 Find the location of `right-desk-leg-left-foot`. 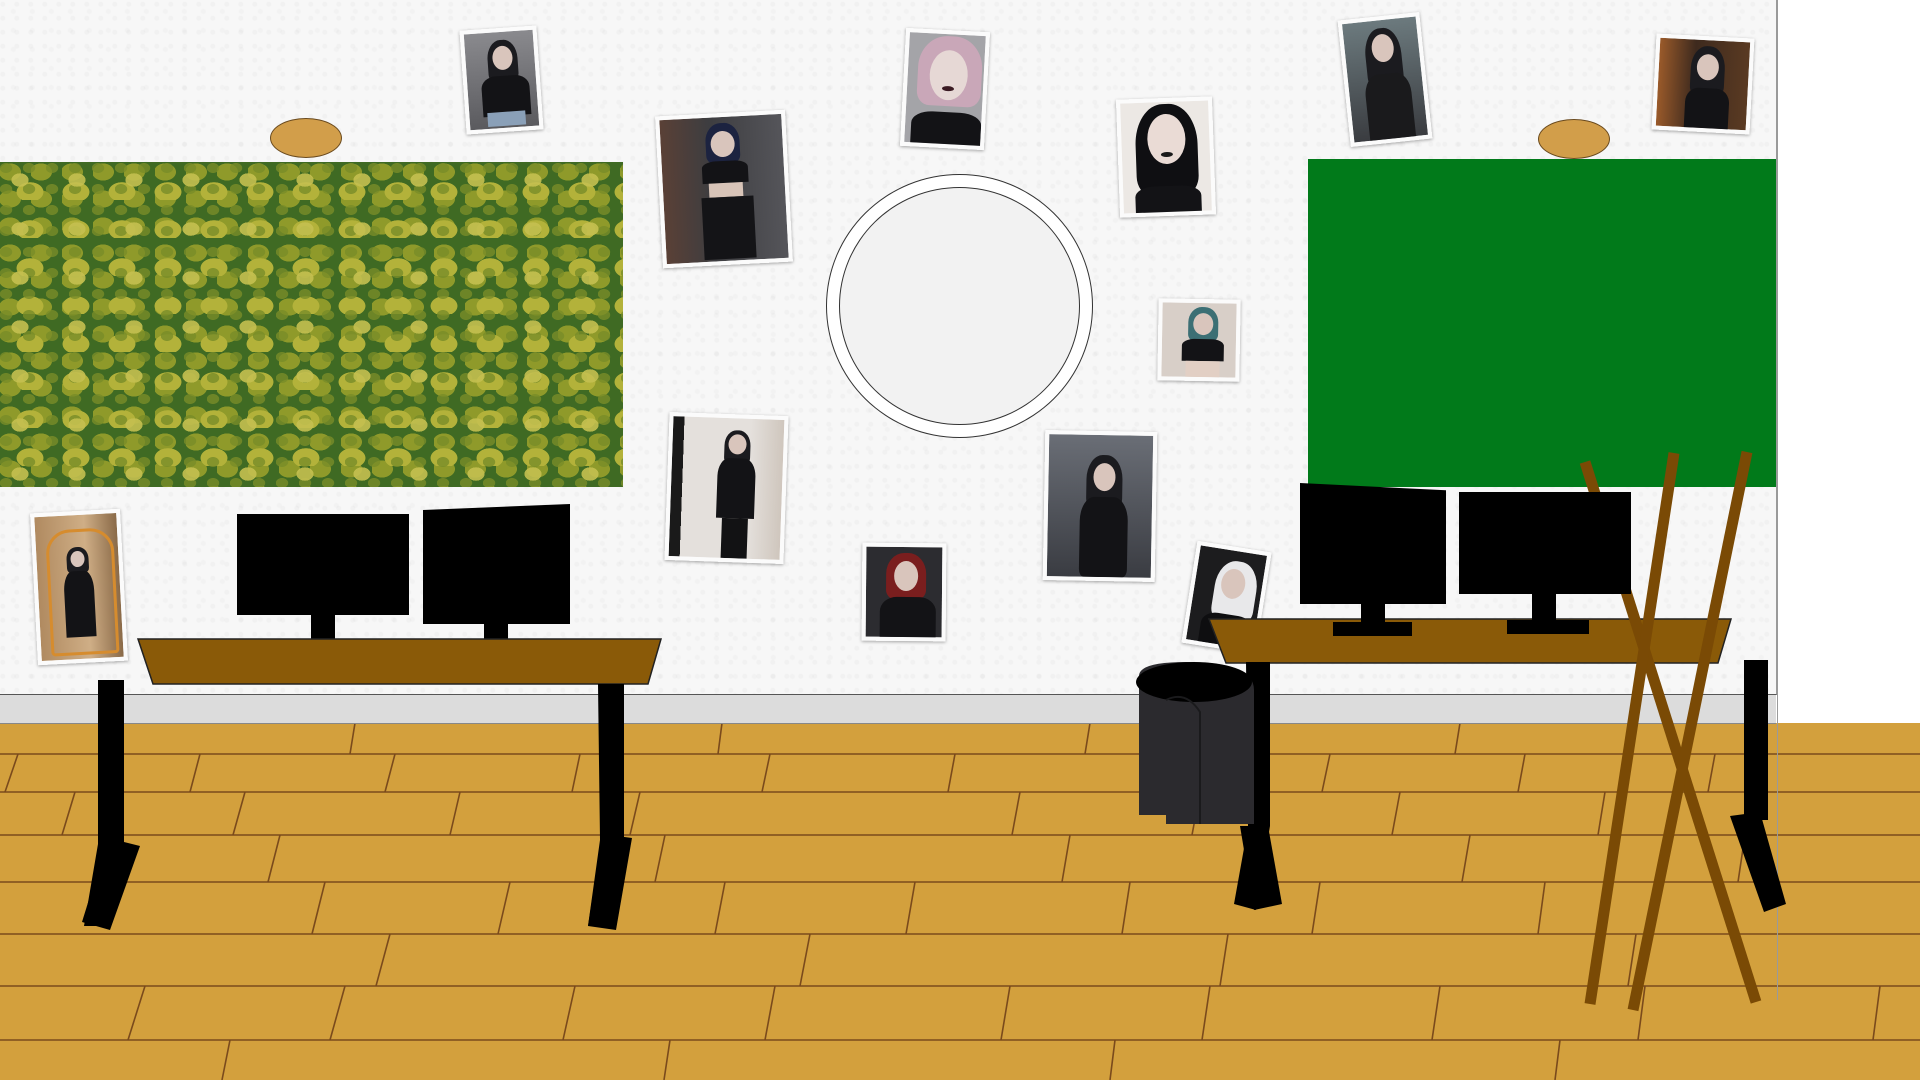

right-desk-leg-left-foot is located at coordinates (1261, 868).